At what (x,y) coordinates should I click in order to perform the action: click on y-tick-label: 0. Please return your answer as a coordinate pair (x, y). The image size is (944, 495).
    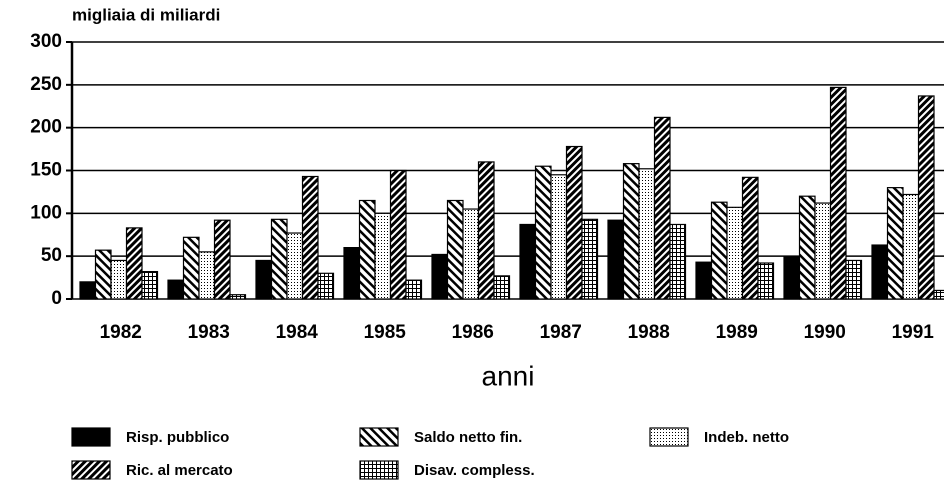
    Looking at the image, I should click on (56, 298).